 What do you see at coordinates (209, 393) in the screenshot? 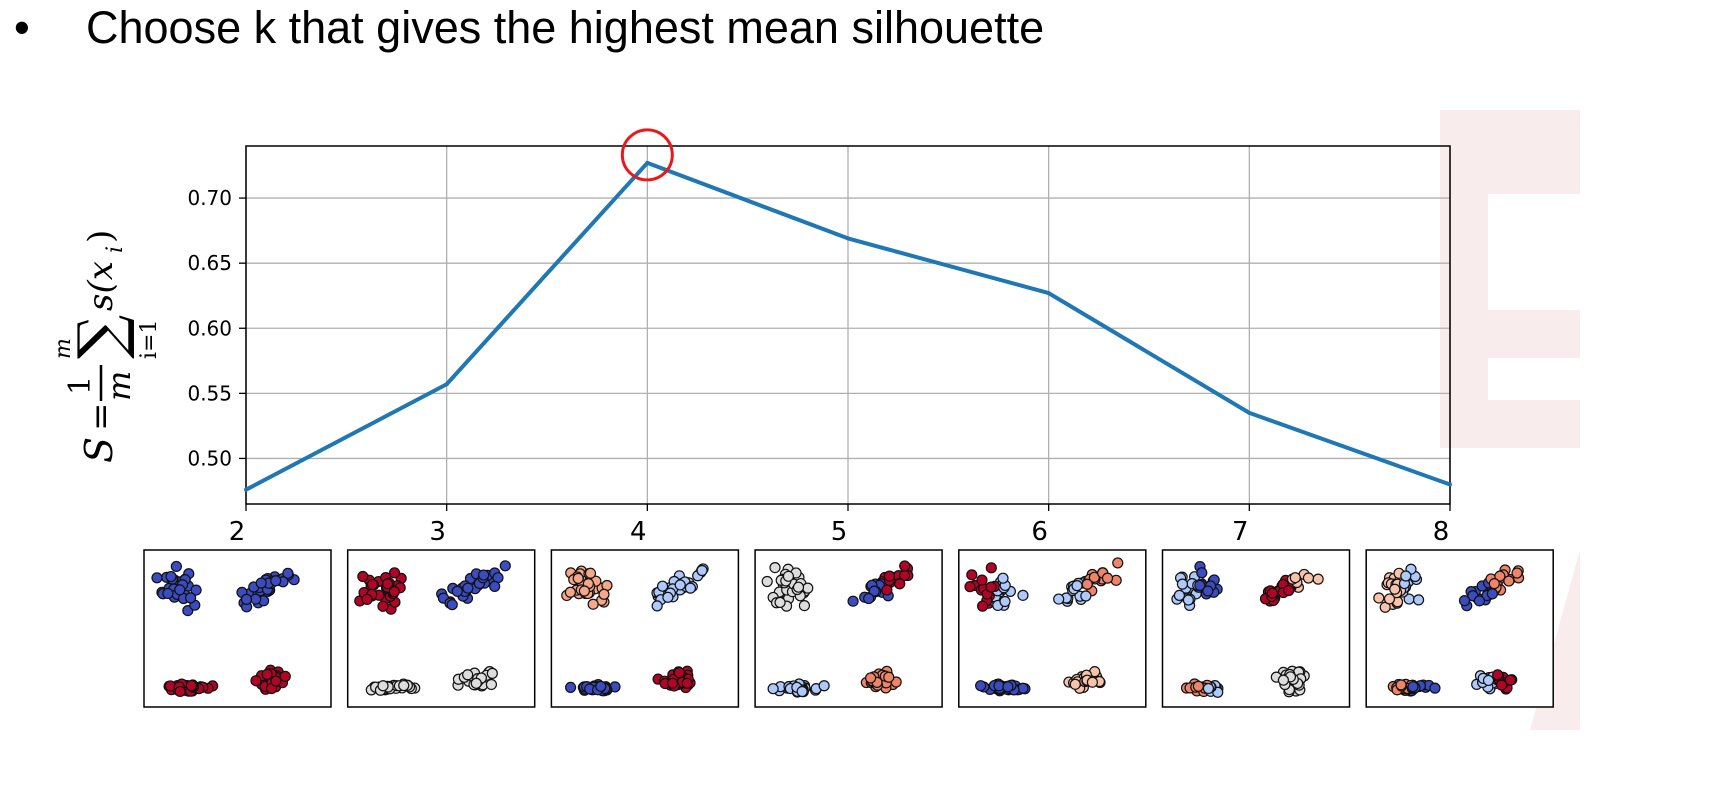
I see `y-tick-label: 0.55` at bounding box center [209, 393].